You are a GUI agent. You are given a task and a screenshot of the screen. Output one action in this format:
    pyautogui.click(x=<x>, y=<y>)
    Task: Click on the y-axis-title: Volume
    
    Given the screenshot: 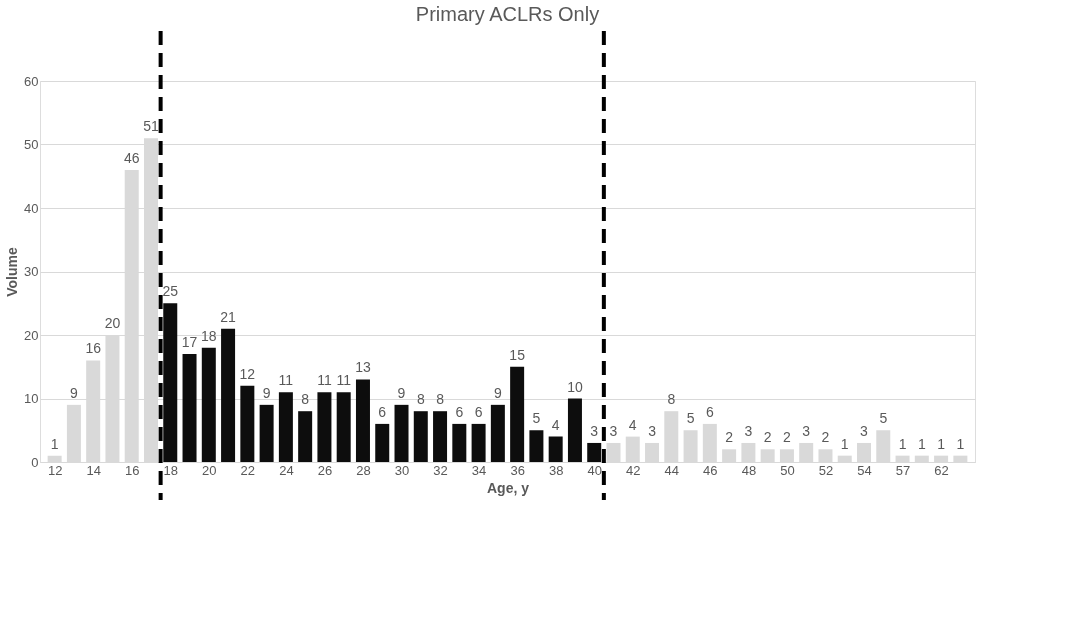 What is the action you would take?
    pyautogui.click(x=12, y=272)
    